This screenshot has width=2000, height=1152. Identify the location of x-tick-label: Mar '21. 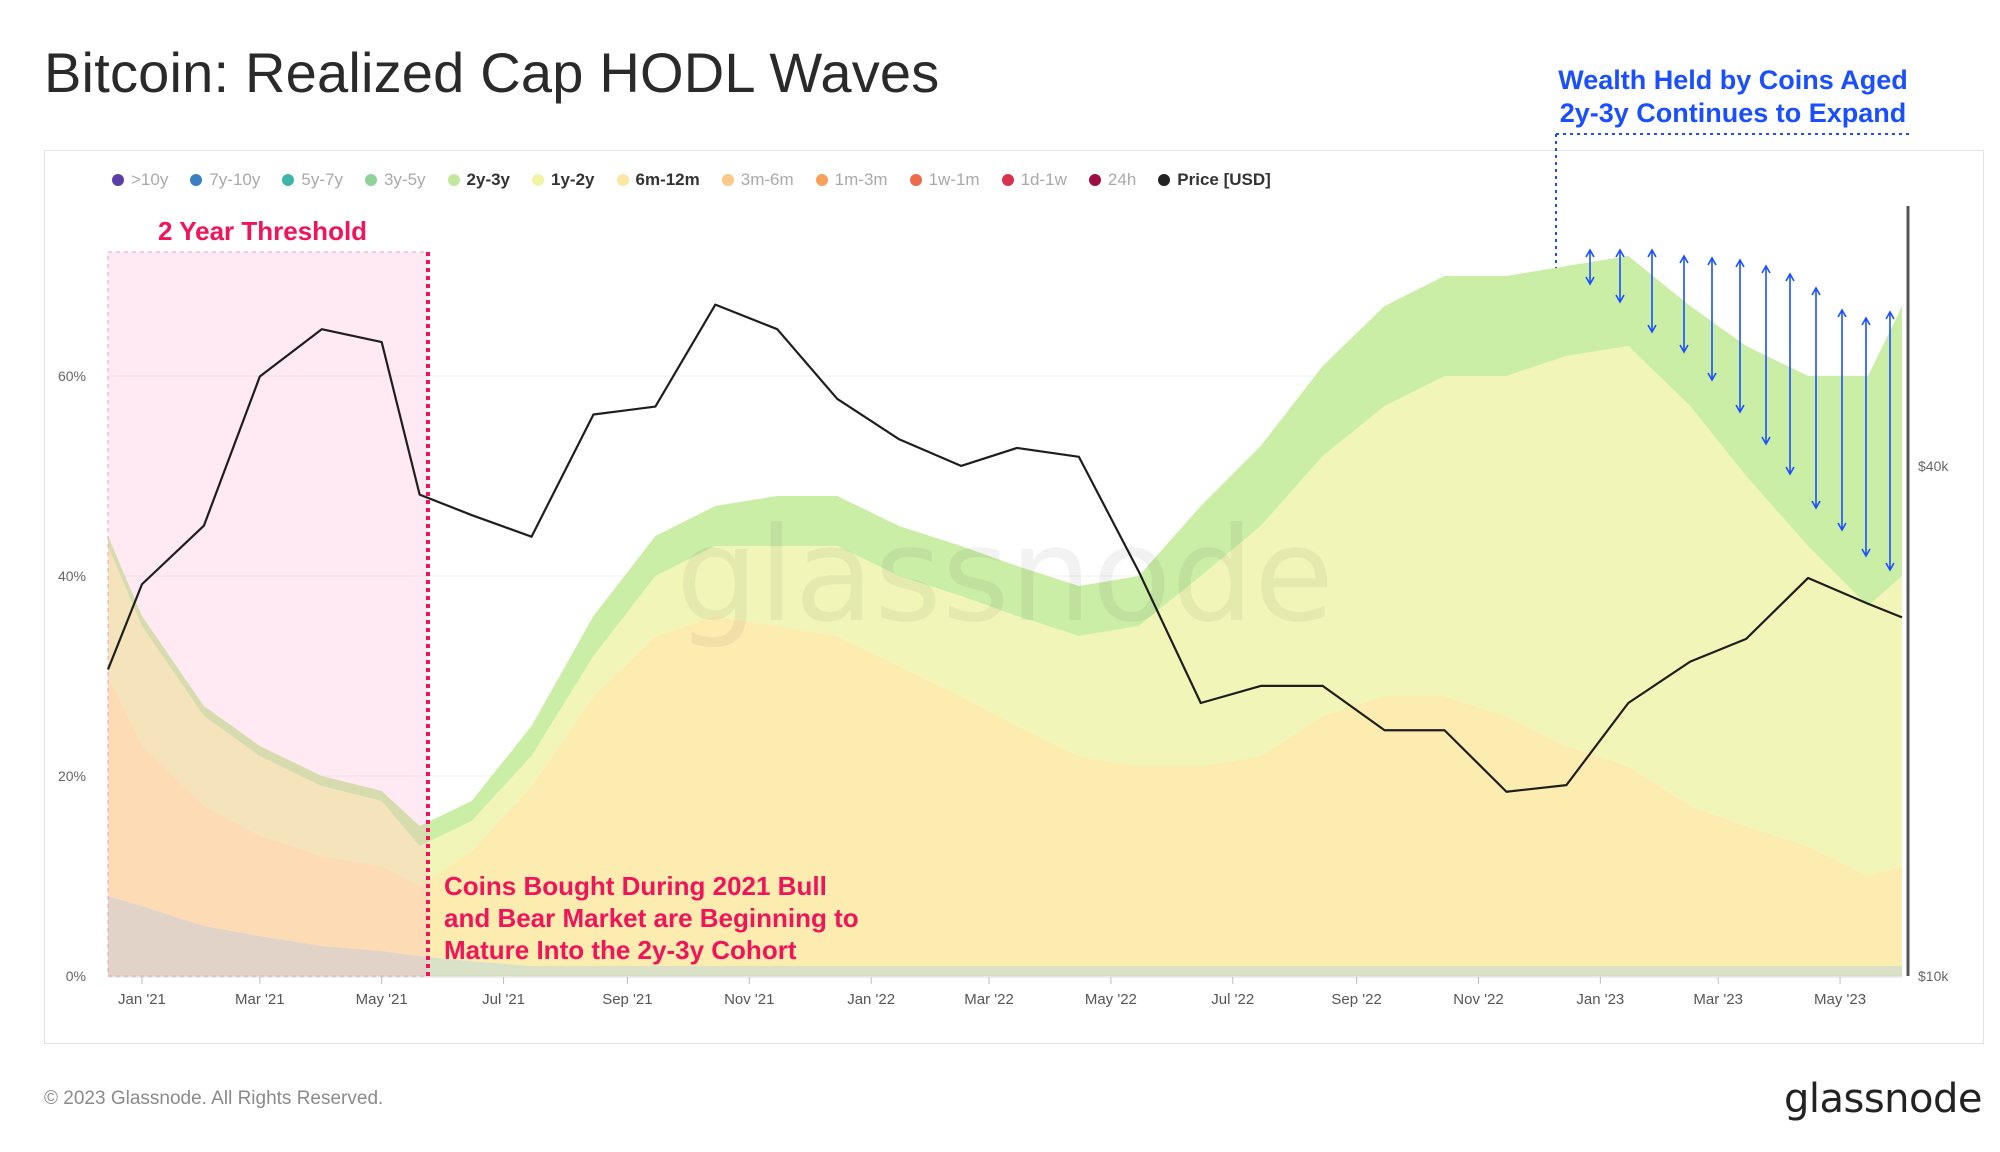
(260, 999).